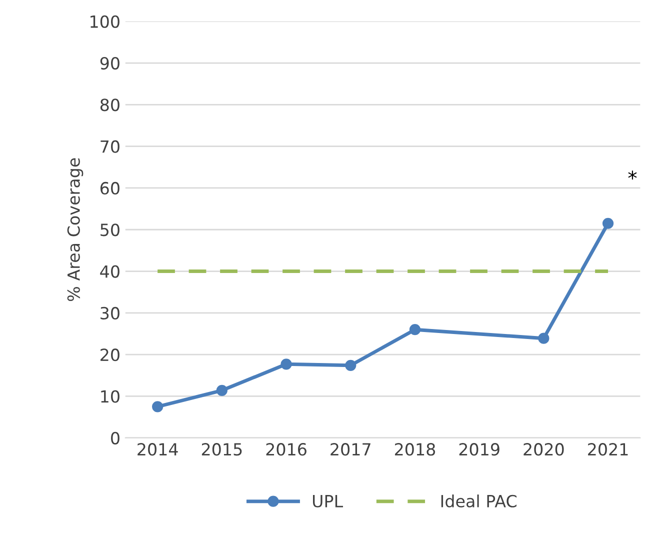 This screenshot has height=534, width=660. Describe the element at coordinates (544, 449) in the screenshot. I see `x-tick-label: 2020` at that location.